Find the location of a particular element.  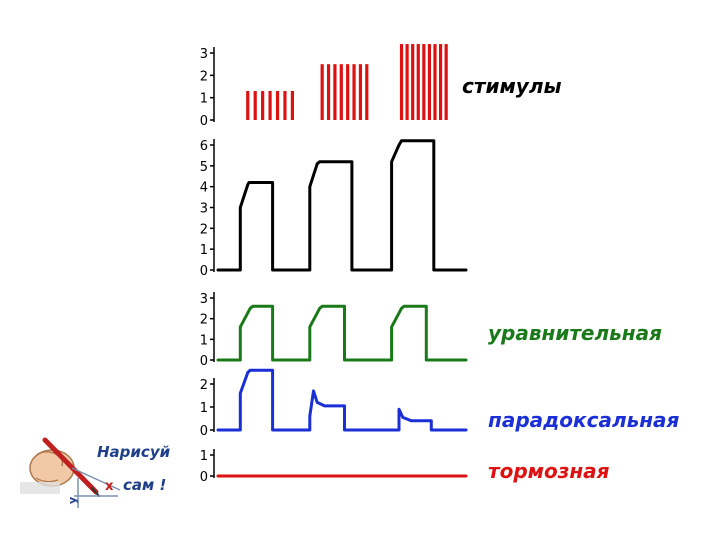

label-stimuli: стимулы is located at coordinates (512, 86).